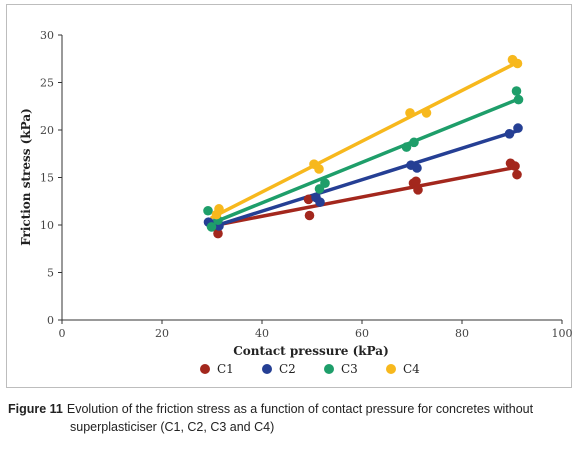 Image resolution: width=580 pixels, height=450 pixels. Describe the element at coordinates (364, 196) in the screenshot. I see `fit-line-c1` at that location.